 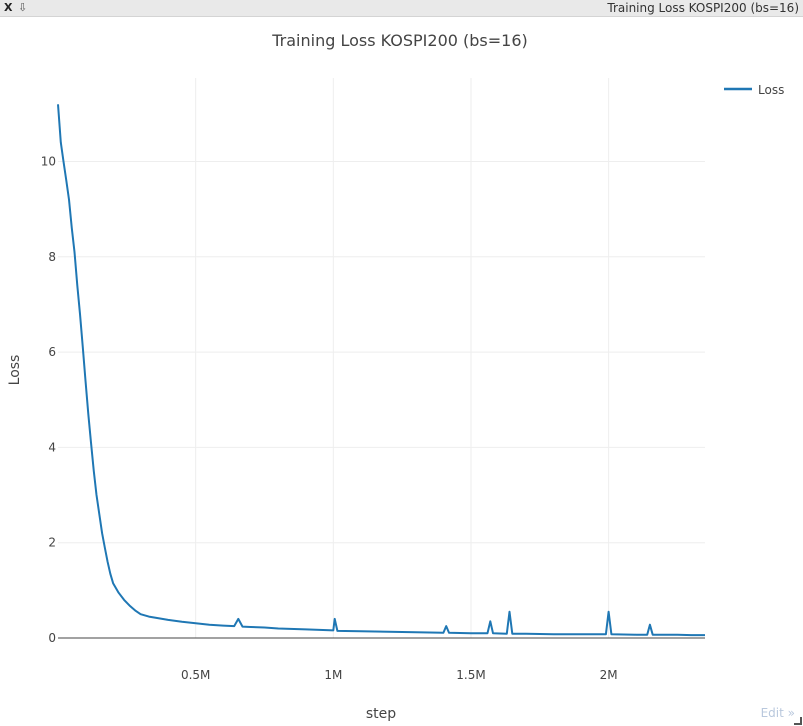 I want to click on x-tick-label: 1M, so click(x=333, y=675).